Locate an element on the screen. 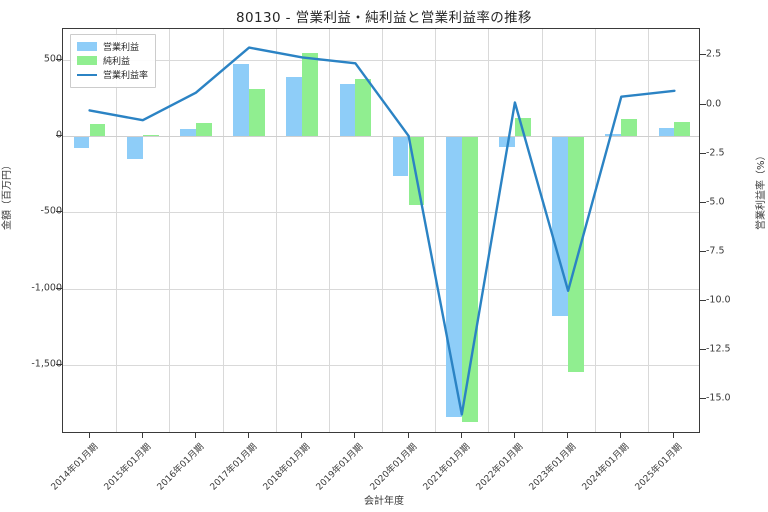 This screenshot has height=512, width=768. x-axis-tick-label: 2015年01月期 is located at coordinates (127, 467).